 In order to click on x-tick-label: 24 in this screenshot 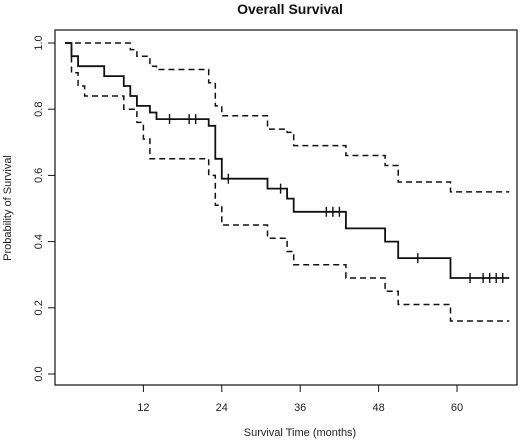, I will do `click(222, 408)`.